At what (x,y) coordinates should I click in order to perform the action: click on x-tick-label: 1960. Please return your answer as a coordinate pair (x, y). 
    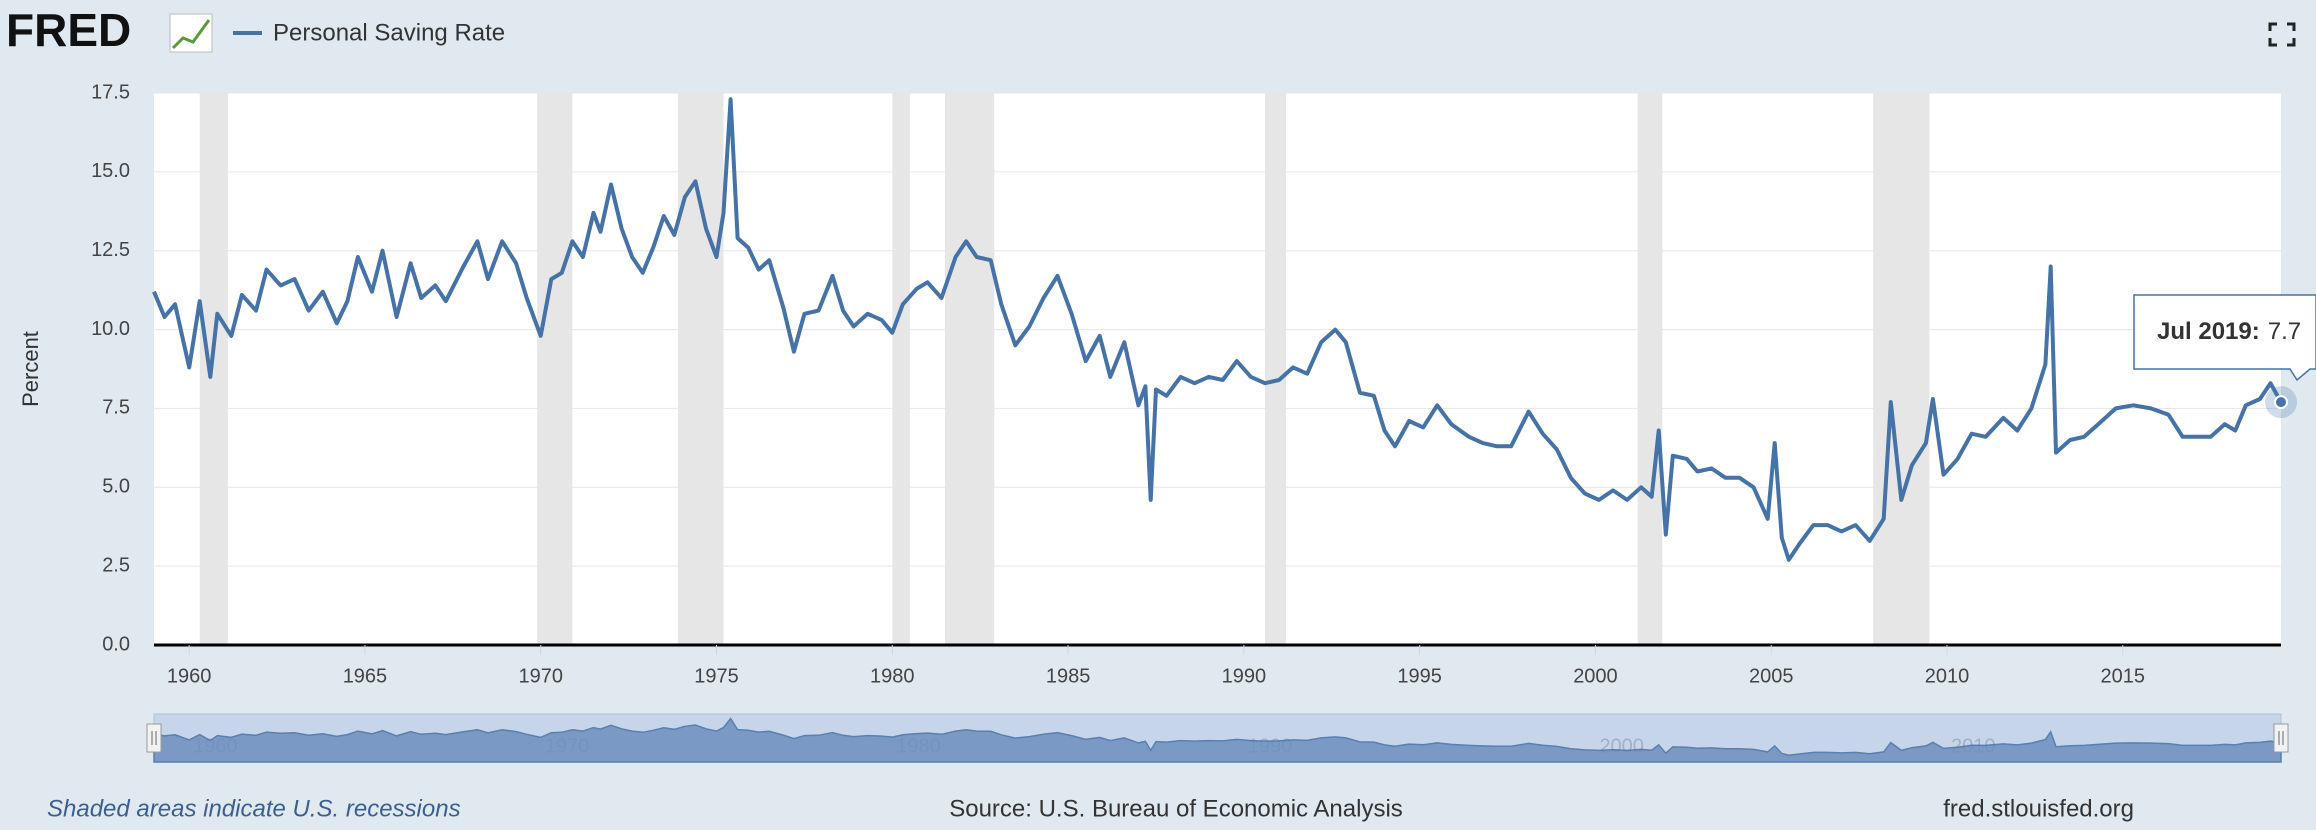
    Looking at the image, I should click on (189, 676).